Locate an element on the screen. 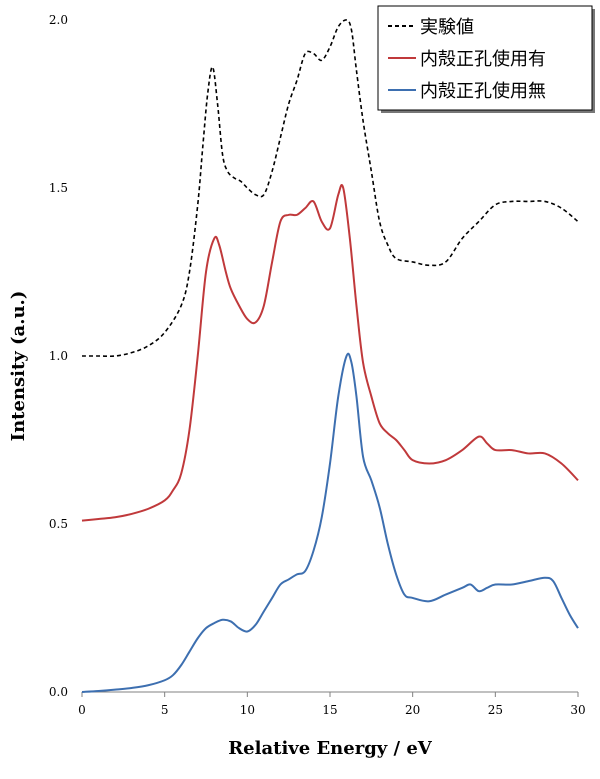  legend-label: 内殻正孔使用有 is located at coordinates (483, 59).